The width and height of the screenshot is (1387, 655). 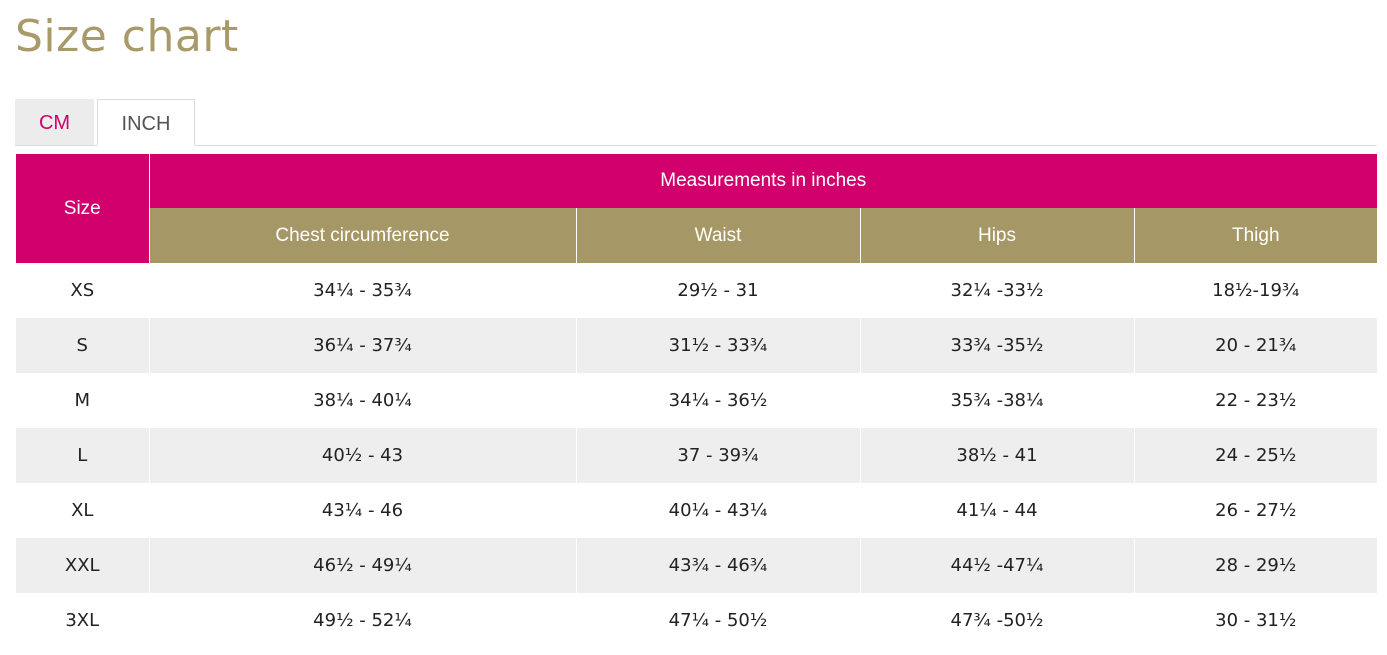 What do you see at coordinates (717, 400) in the screenshot?
I see `waist-cell: 34¼ - 36½` at bounding box center [717, 400].